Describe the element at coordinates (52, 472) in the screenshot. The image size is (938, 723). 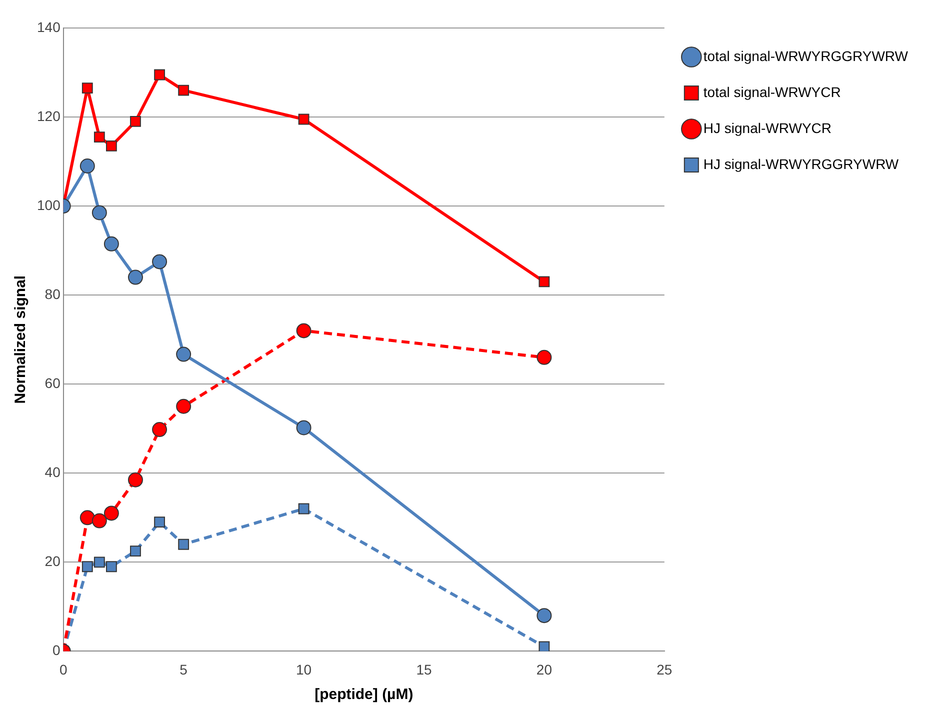
I see `y-tick-label: 40` at that location.